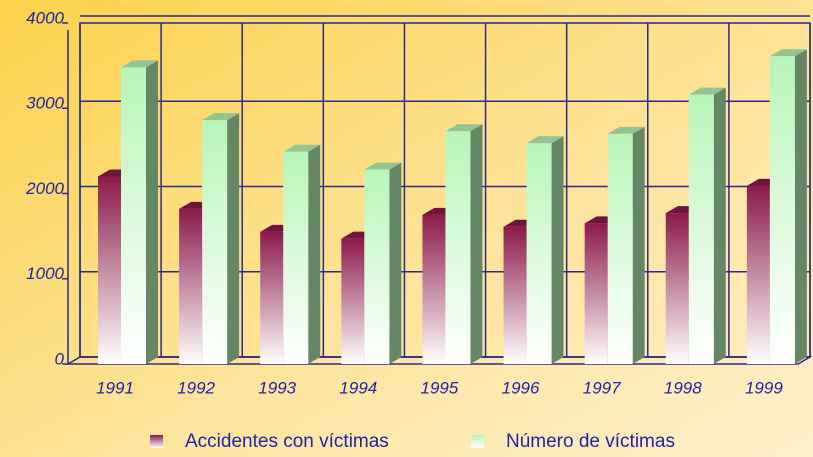  I want to click on x-tick-label: 1999, so click(764, 387).